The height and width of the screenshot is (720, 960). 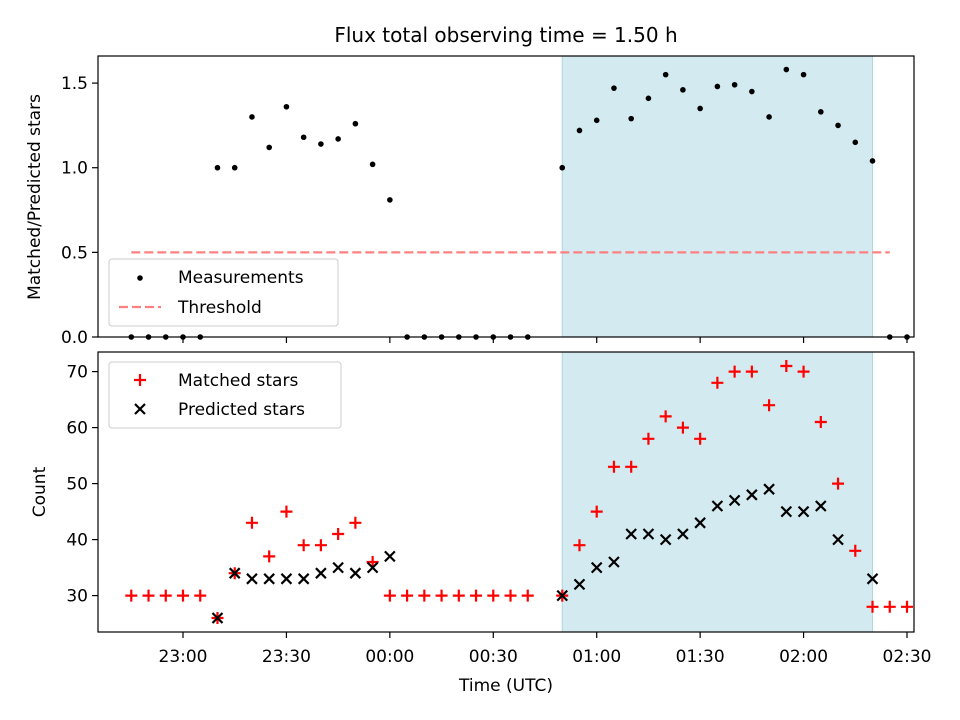 What do you see at coordinates (596, 657) in the screenshot?
I see `x-tick-label: 01:00` at bounding box center [596, 657].